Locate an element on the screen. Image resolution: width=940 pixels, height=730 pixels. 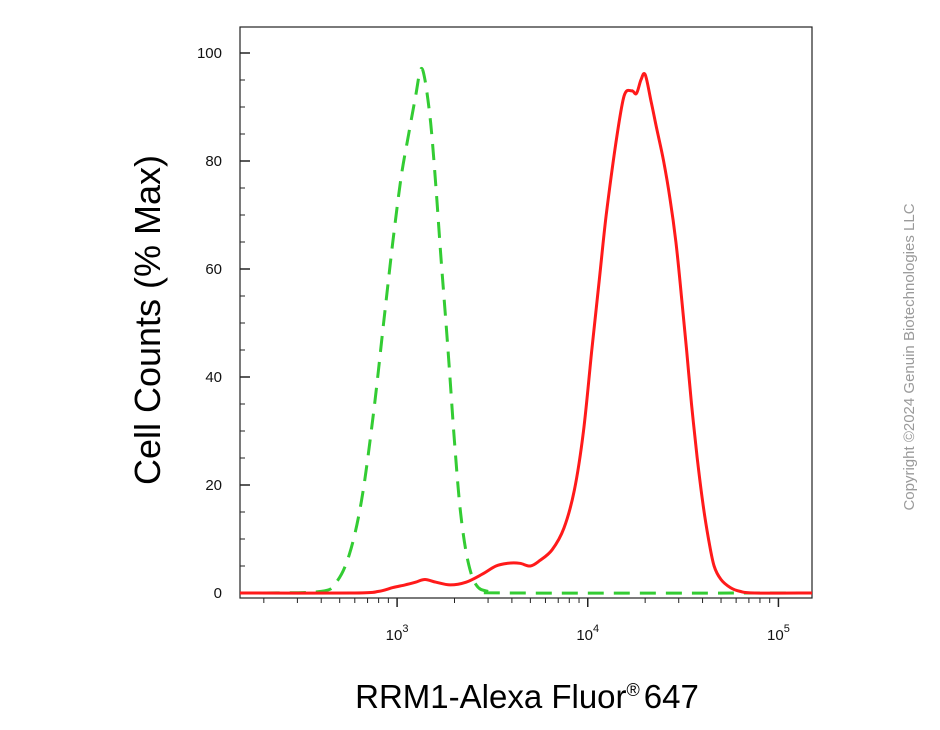
x-axis: 10³ 10⁴ 10⁵ is located at coordinates (526, 621).